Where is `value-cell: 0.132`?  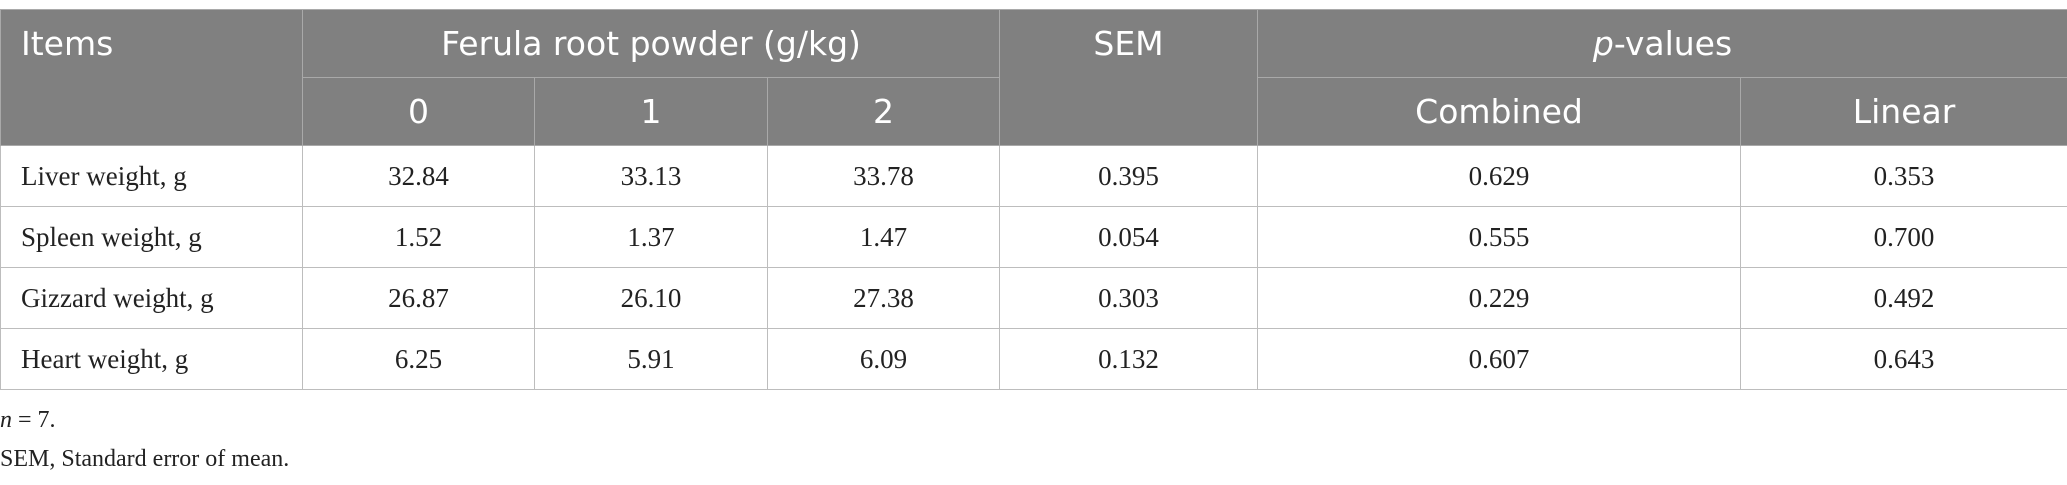
value-cell: 0.132 is located at coordinates (1129, 359).